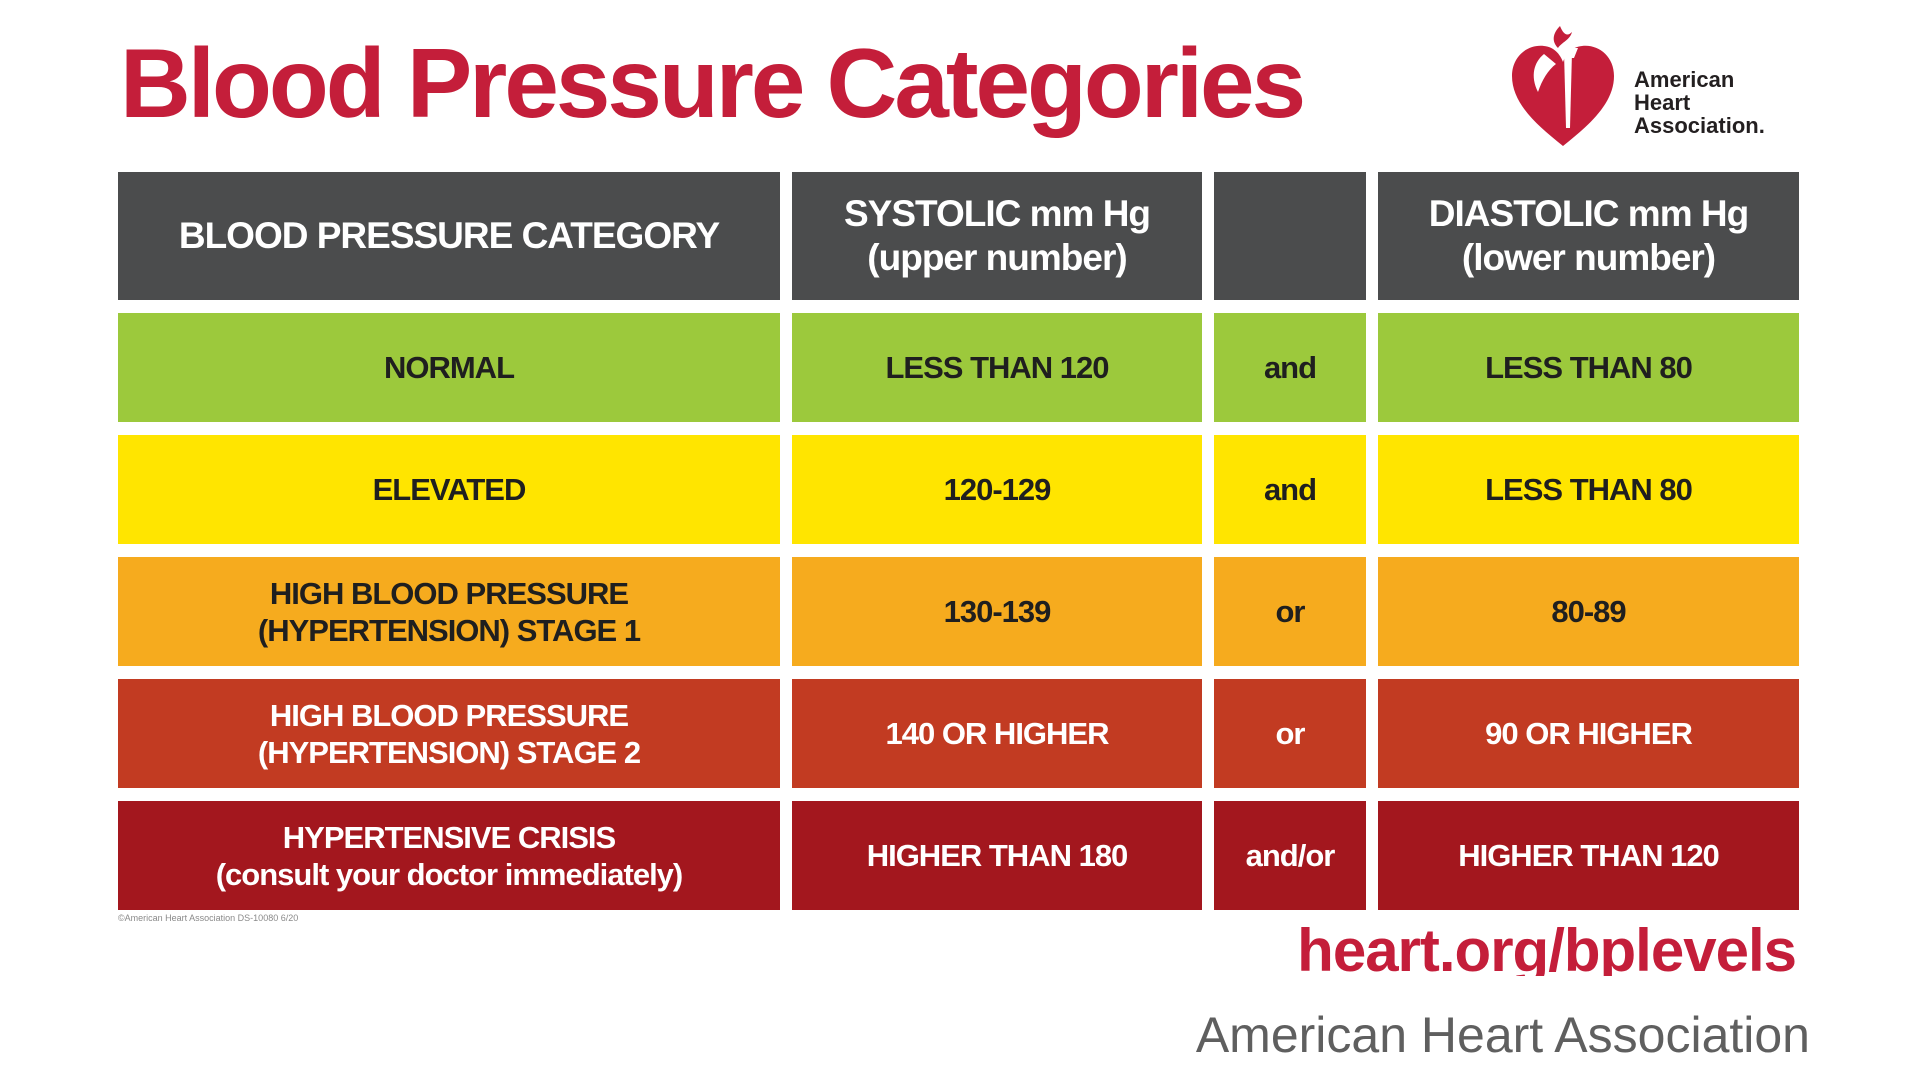 Image resolution: width=1920 pixels, height=1080 pixels. I want to click on row-4-diastolic-cell: 90 OR HIGHER, so click(1588, 733).